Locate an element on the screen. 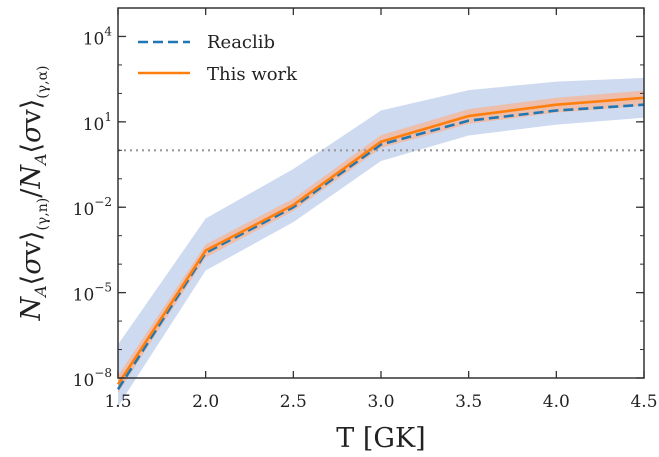  svg-text: NA⟨σv⟩(γ,n)/NA⟨σv⟩(γ,α) is located at coordinates (33, 193).